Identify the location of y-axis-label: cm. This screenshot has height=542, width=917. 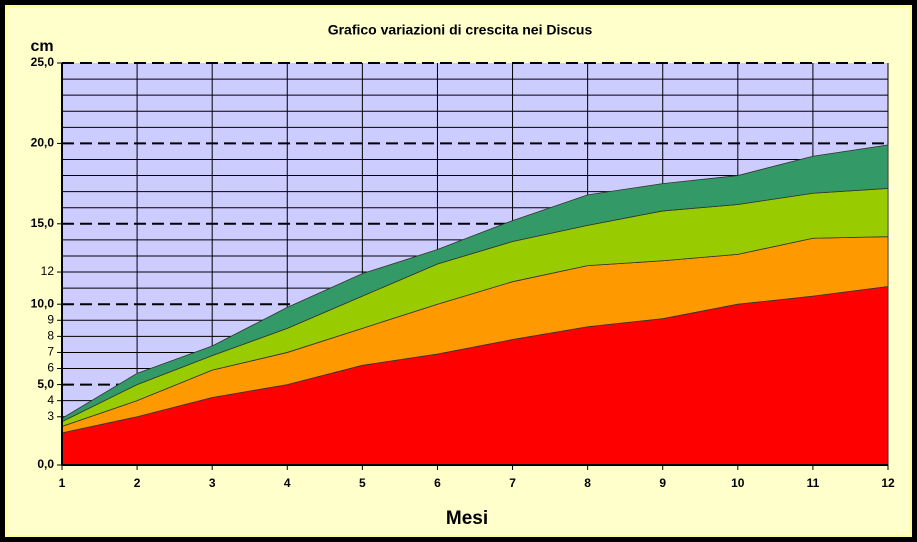
(41, 46).